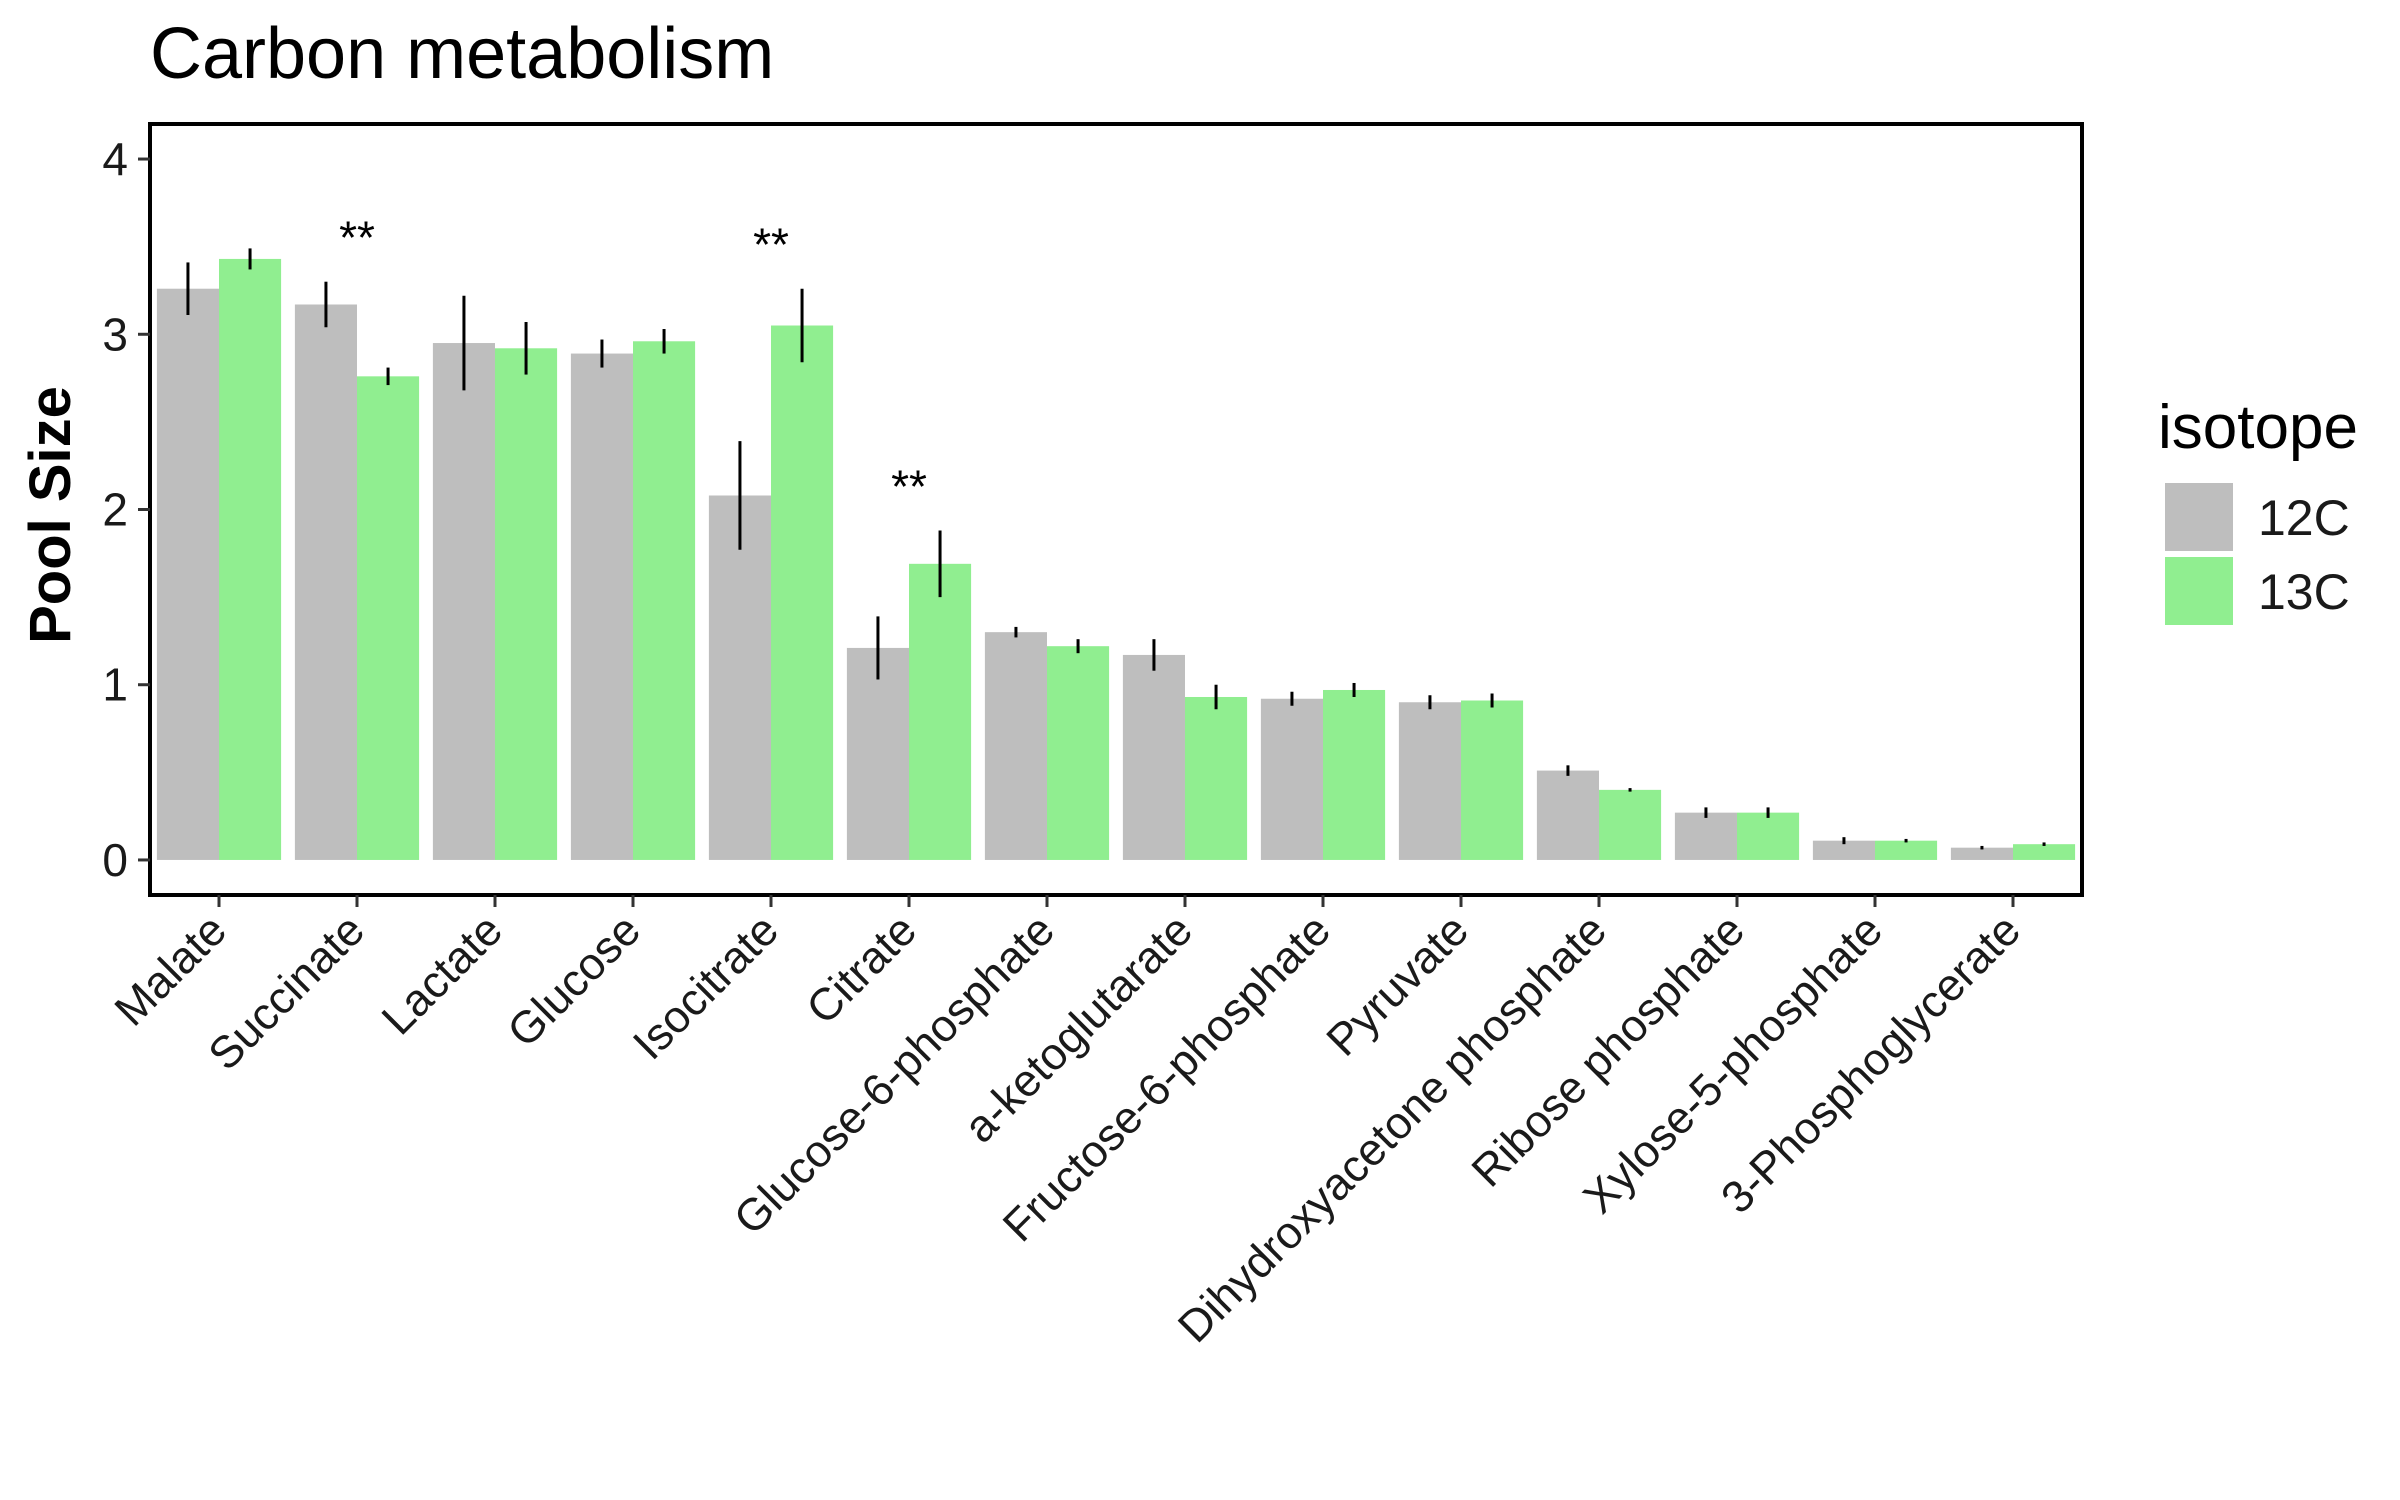 The width and height of the screenshot is (2400, 1500). Describe the element at coordinates (115, 510) in the screenshot. I see `y-tick-label: 2` at that location.